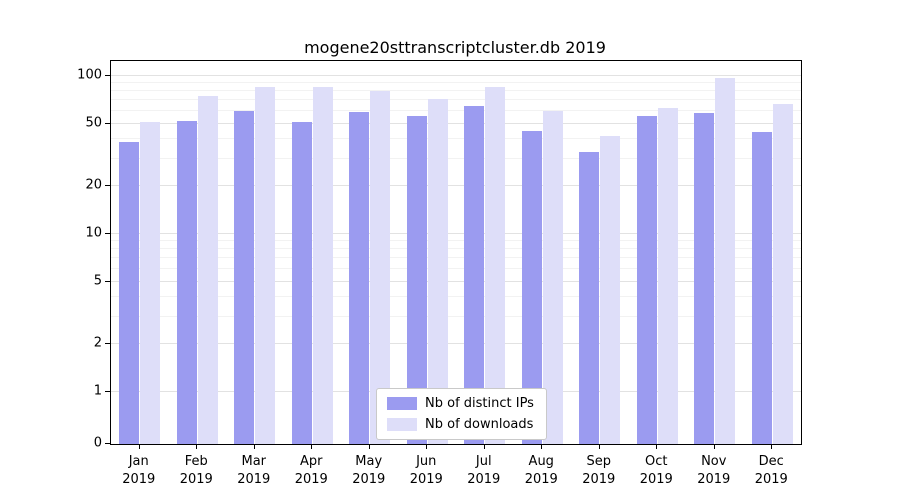  What do you see at coordinates (254, 470) in the screenshot?
I see `x-axis-tick-label: Mar 2019` at bounding box center [254, 470].